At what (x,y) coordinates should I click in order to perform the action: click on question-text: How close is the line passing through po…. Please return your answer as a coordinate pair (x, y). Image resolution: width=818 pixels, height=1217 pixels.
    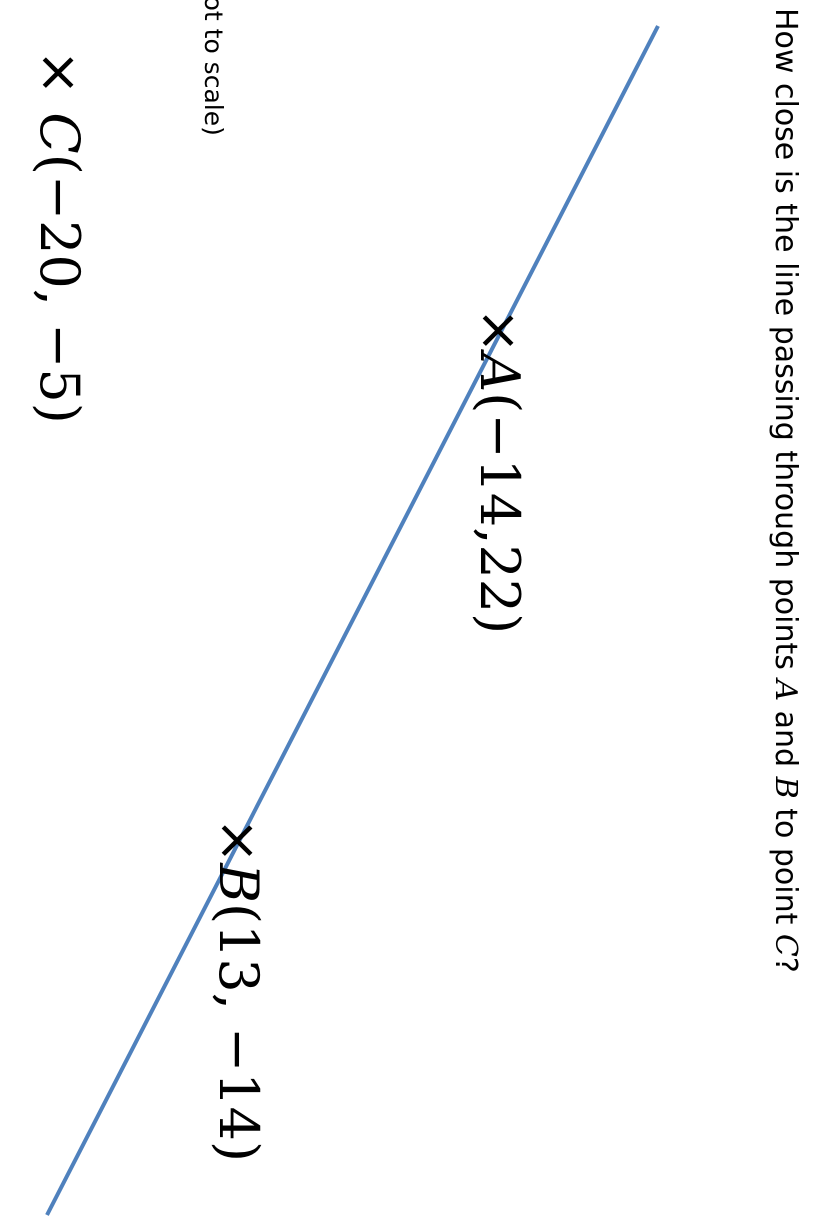
    Looking at the image, I should click on (785, 490).